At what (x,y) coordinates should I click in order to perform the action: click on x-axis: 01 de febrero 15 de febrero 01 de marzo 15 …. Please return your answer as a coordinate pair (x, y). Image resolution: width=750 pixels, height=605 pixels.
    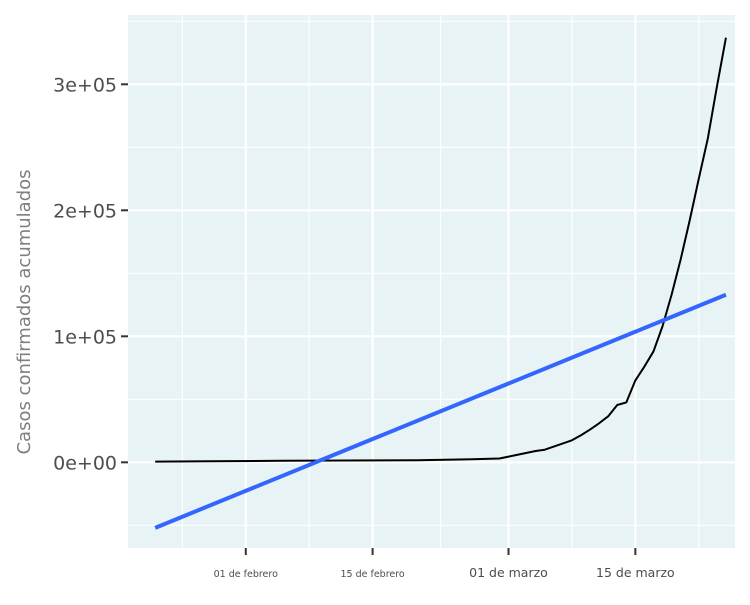
    Looking at the image, I should click on (444, 564).